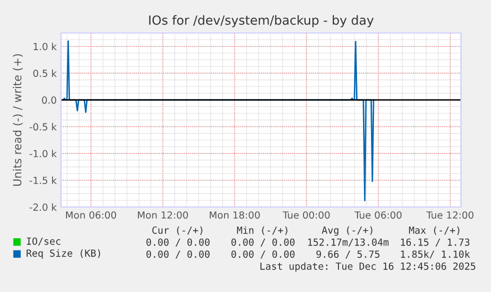 The width and height of the screenshot is (491, 292). I want to click on y-tick-label: 1.0 k, so click(45, 46).